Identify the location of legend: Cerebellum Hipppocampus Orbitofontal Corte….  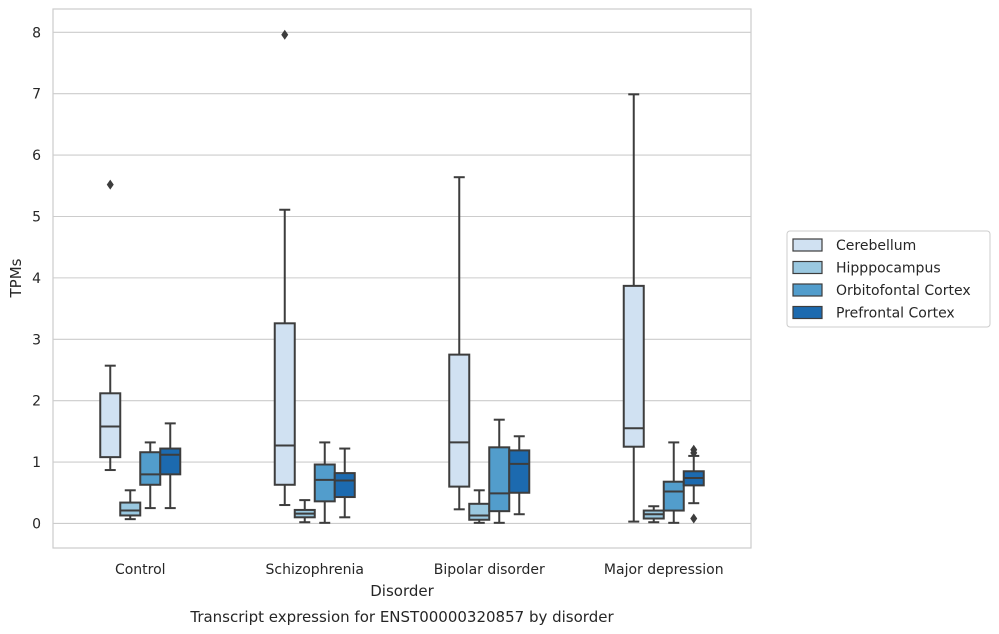
(888, 279).